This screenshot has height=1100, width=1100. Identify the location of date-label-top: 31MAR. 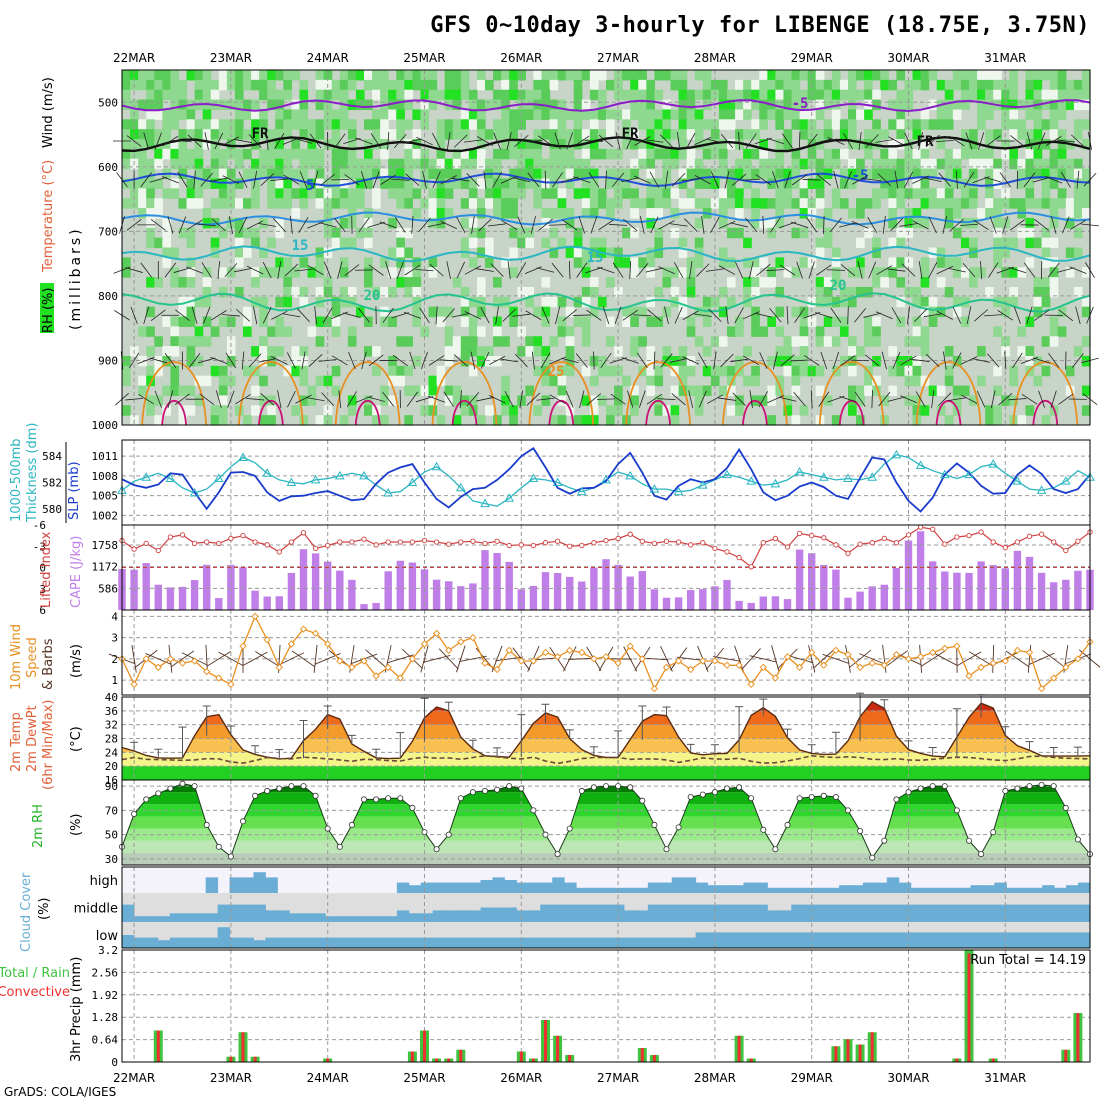
(1005, 58).